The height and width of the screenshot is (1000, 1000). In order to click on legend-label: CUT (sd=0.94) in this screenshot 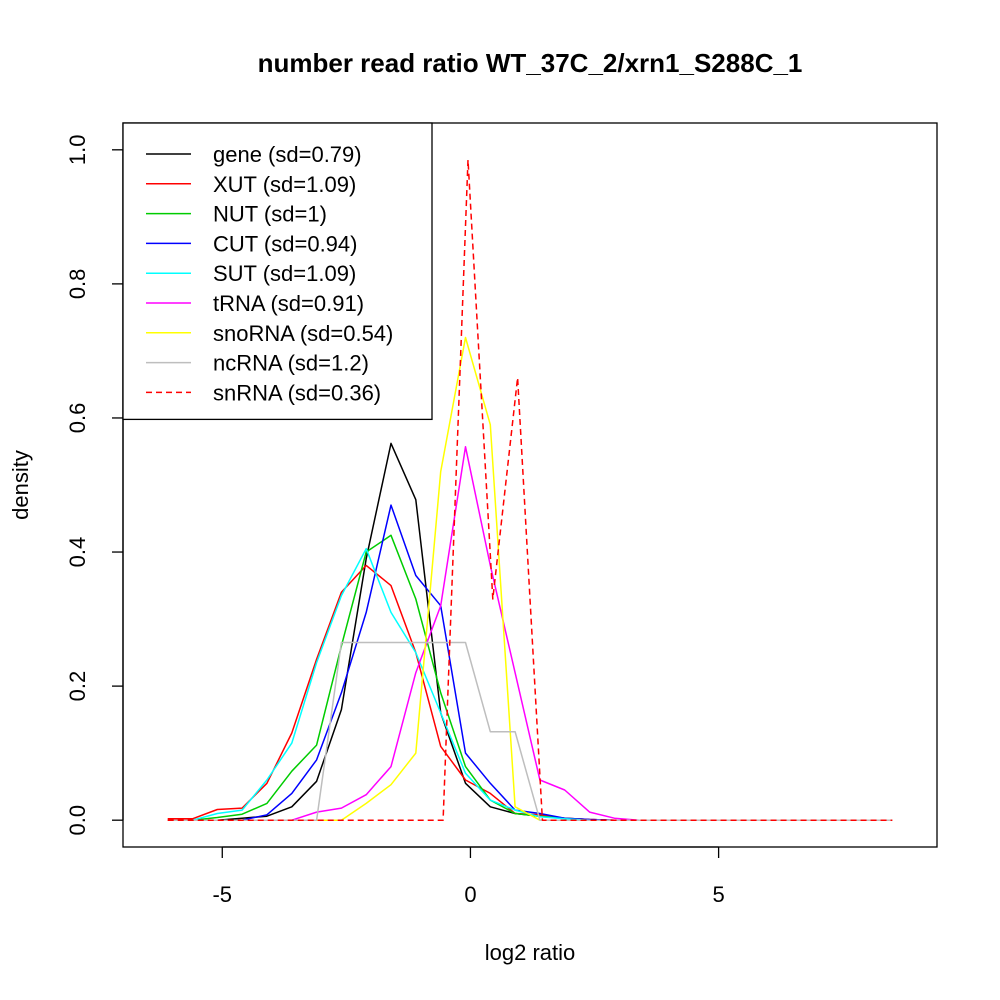, I will do `click(285, 243)`.